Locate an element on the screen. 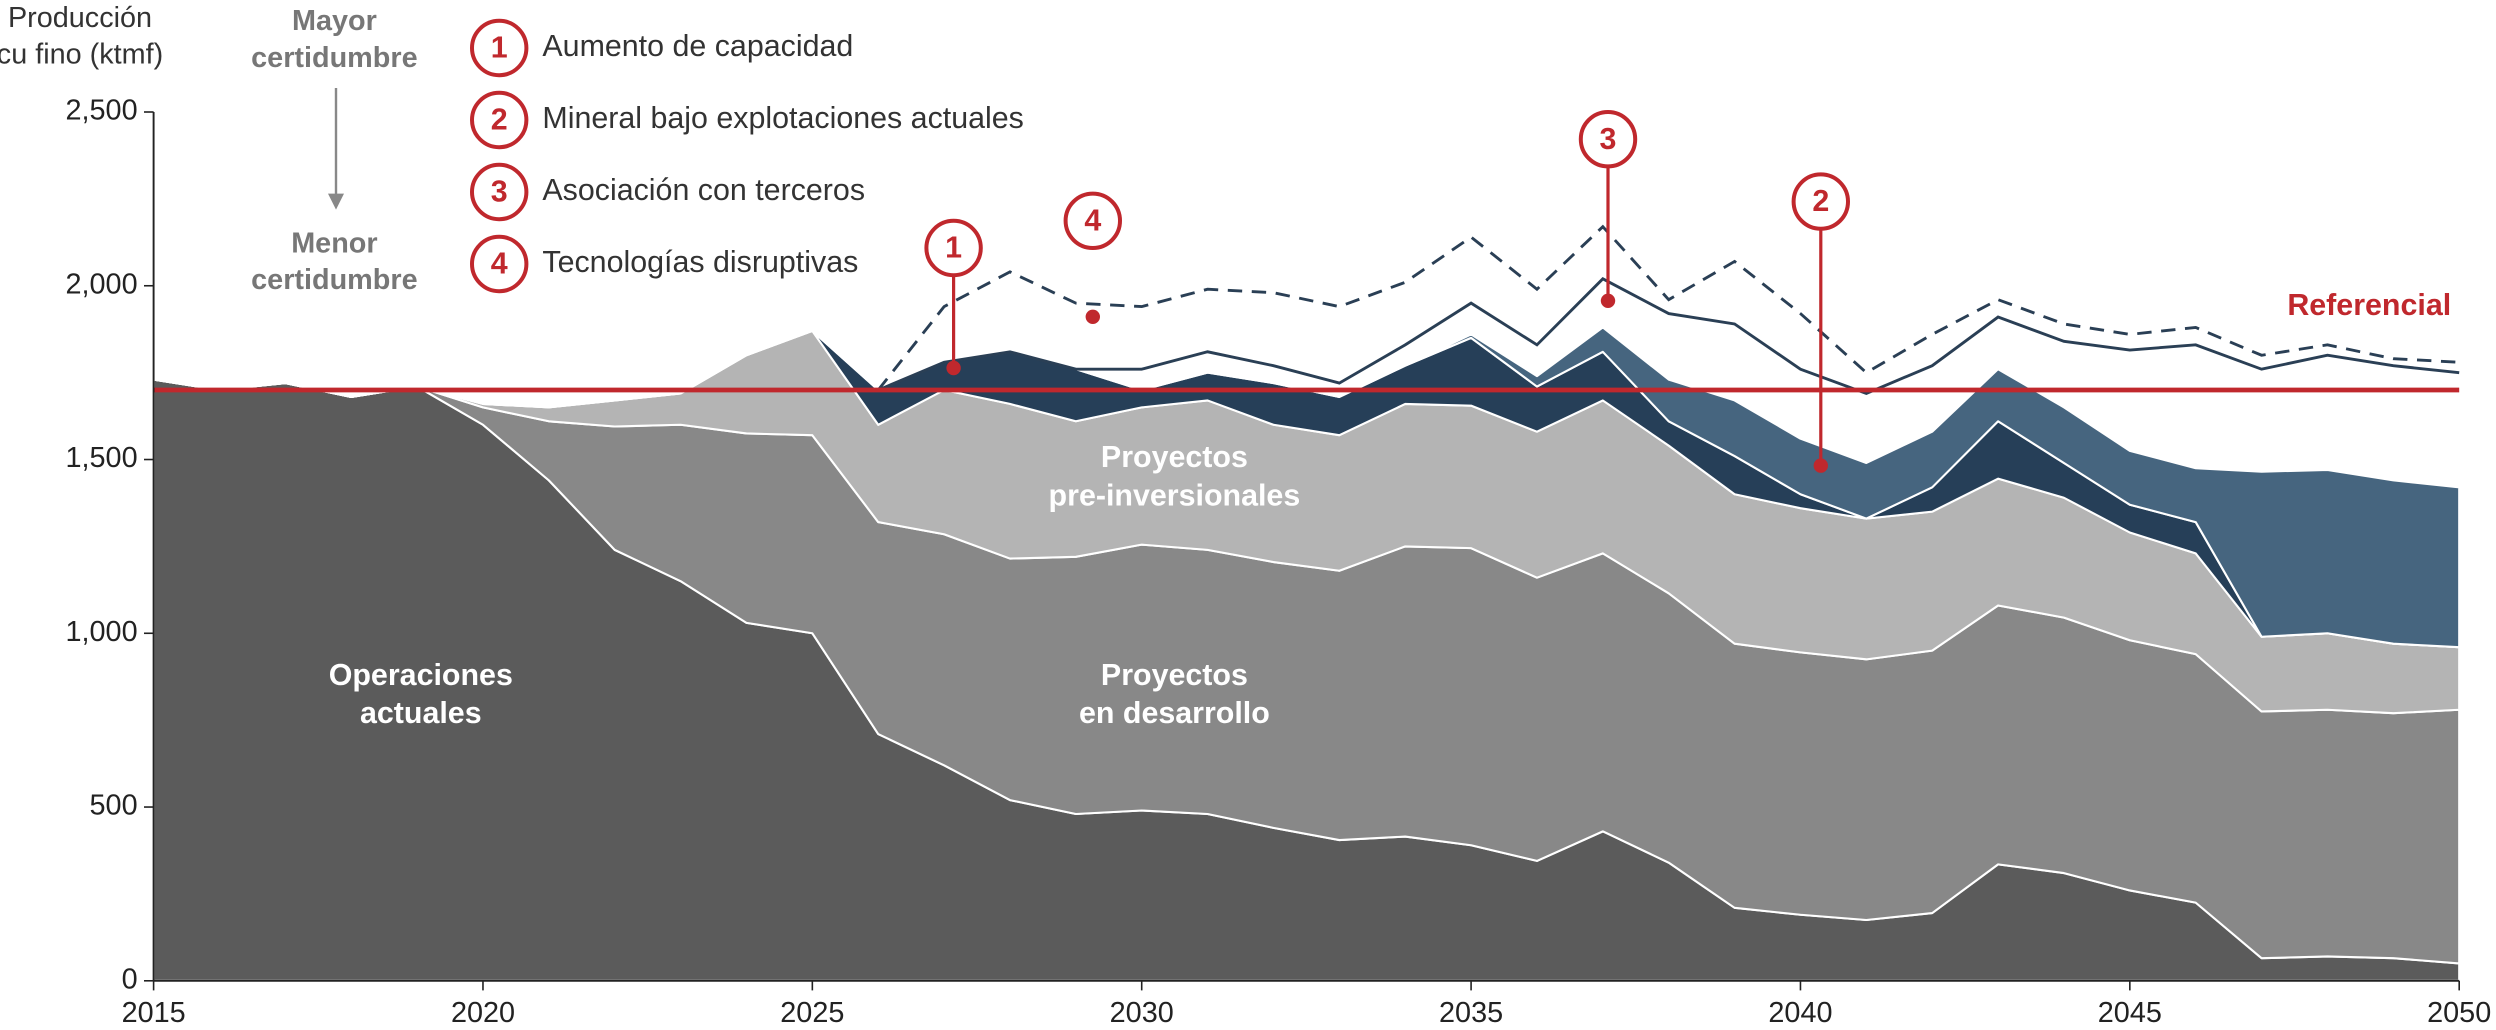 The height and width of the screenshot is (1030, 2496). y-tick-label: 1,500 is located at coordinates (102, 458).